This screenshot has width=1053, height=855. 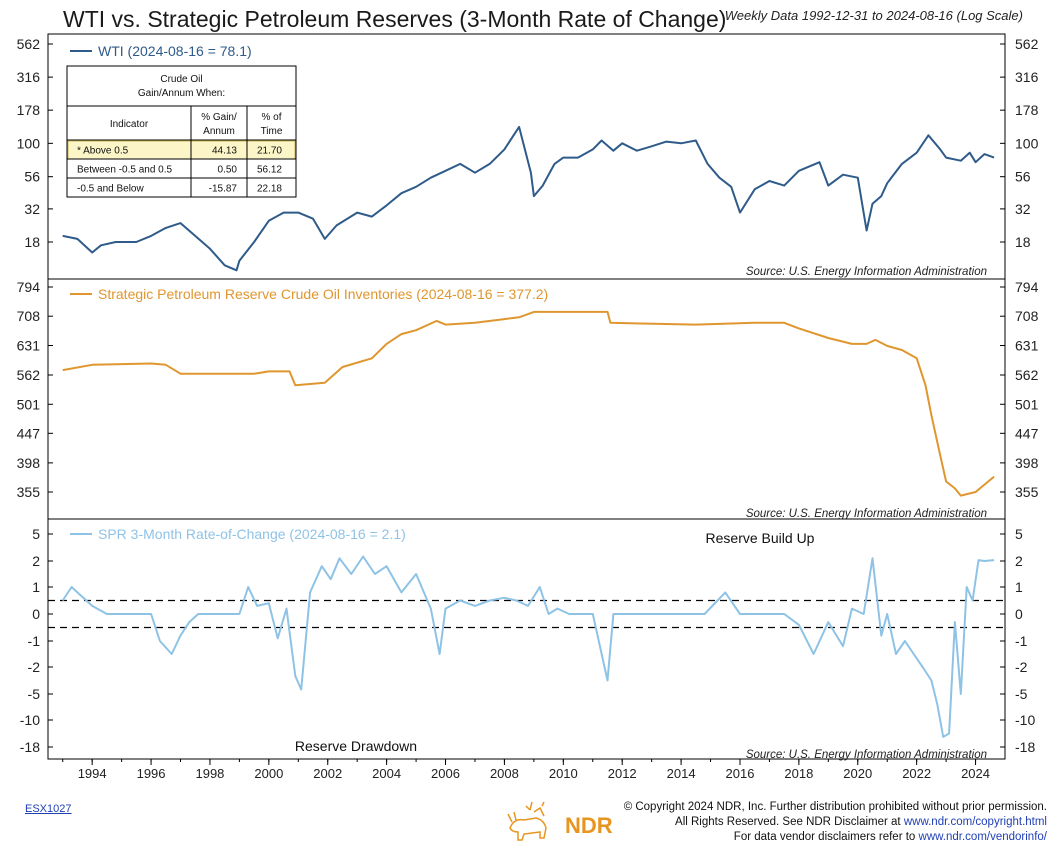 I want to click on stats-table-cell-indicator: Between -0.5 and 0.5, so click(x=125, y=170).